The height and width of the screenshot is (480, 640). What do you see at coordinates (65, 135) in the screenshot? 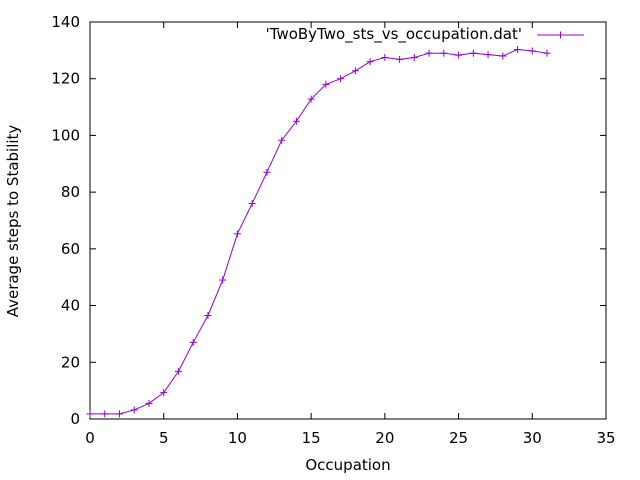
I see `y-tick-label: 100` at bounding box center [65, 135].